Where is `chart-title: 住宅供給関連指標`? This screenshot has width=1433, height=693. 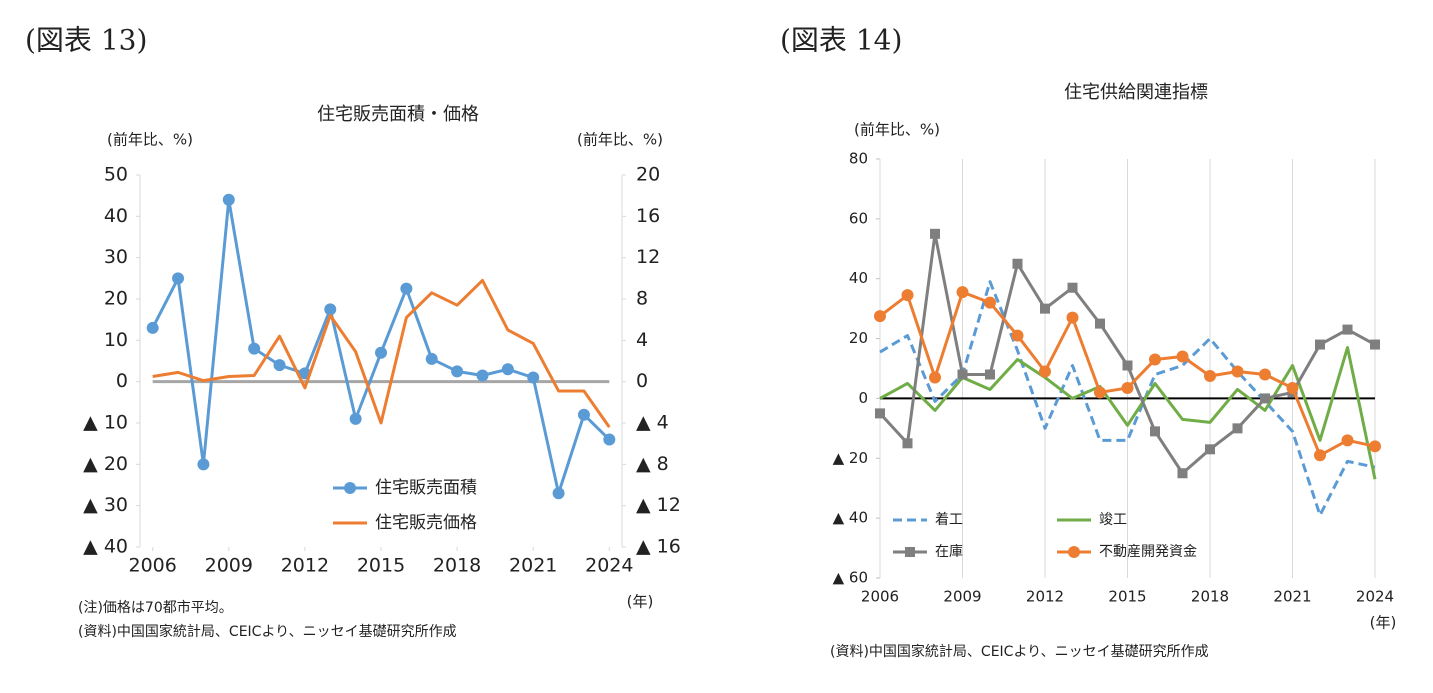
chart-title: 住宅供給関連指標 is located at coordinates (1136, 92).